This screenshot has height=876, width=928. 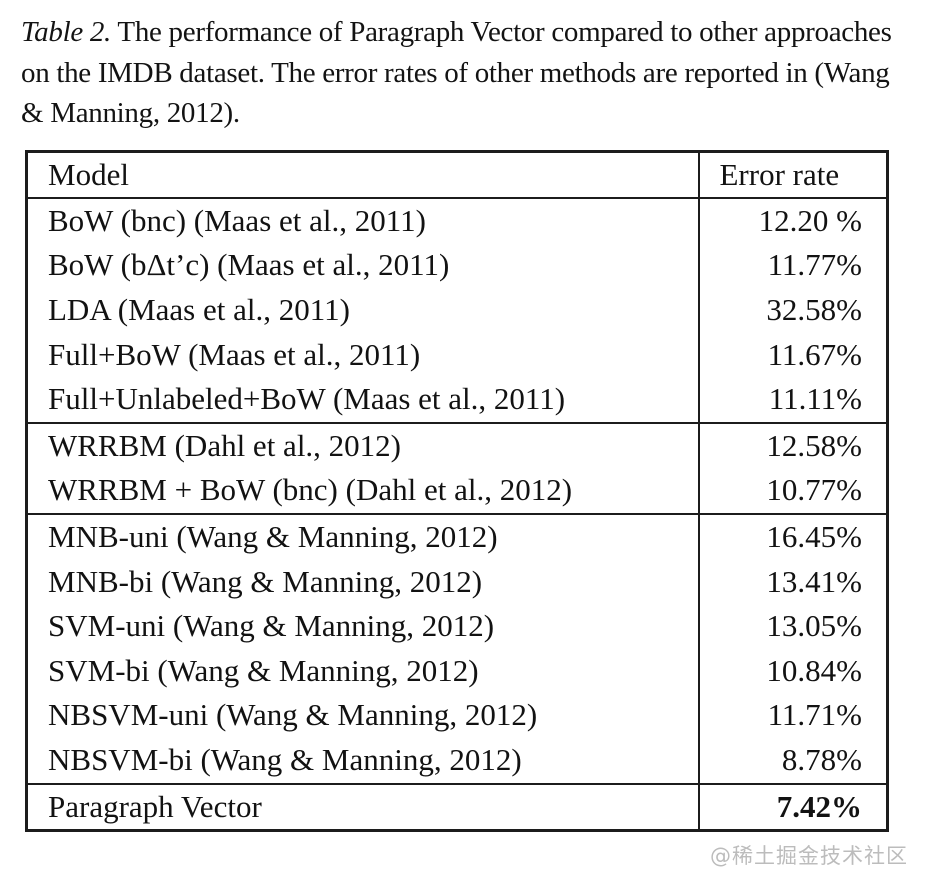 What do you see at coordinates (792, 806) in the screenshot?
I see `error-rate-cell: 7.42%` at bounding box center [792, 806].